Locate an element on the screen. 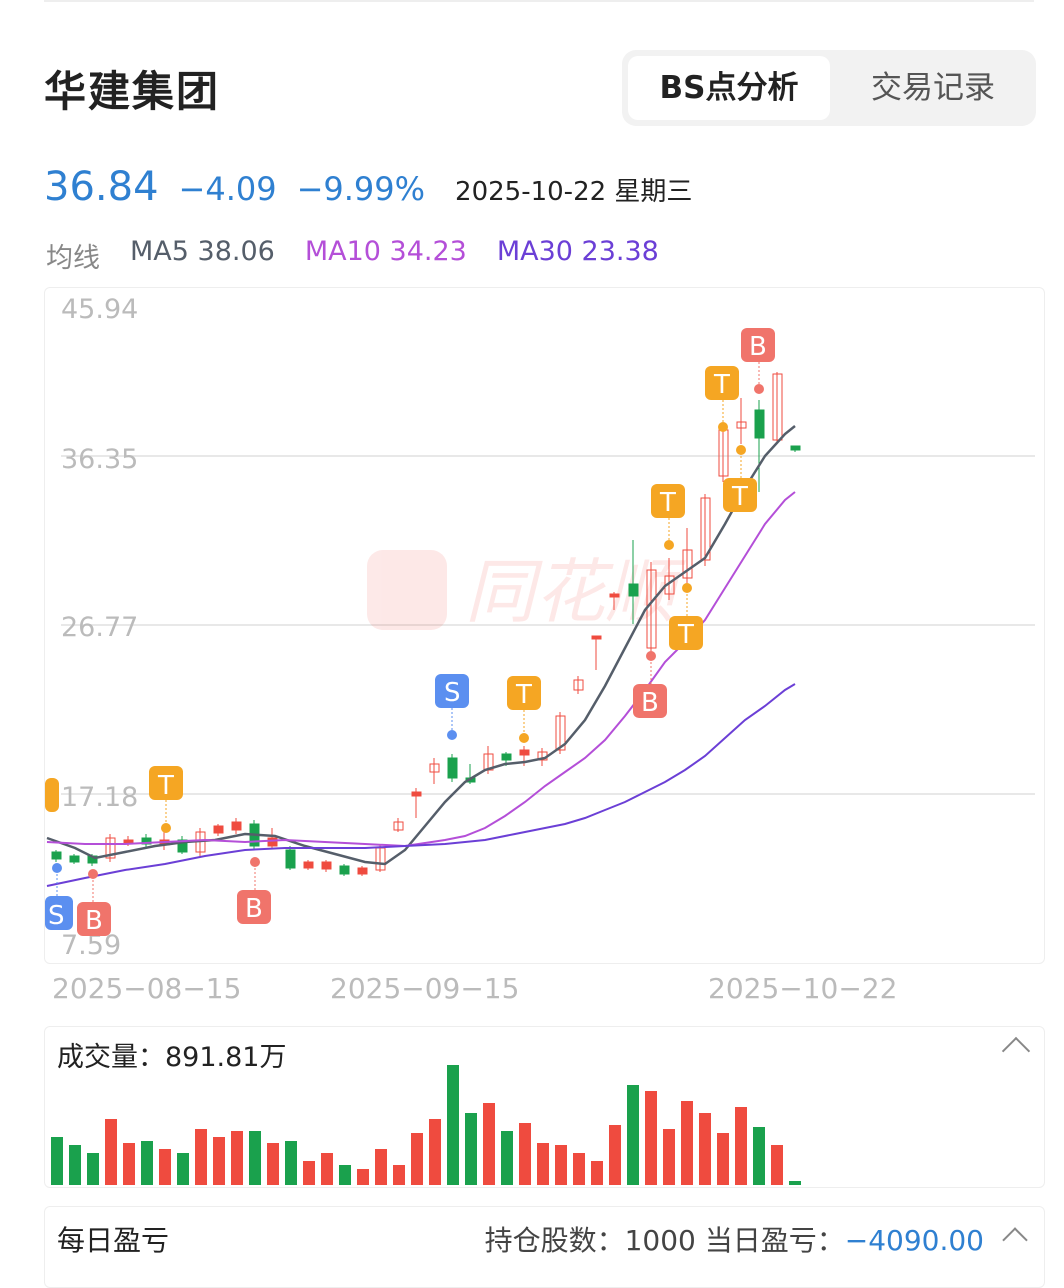  price-change: −4.09 is located at coordinates (227, 189).